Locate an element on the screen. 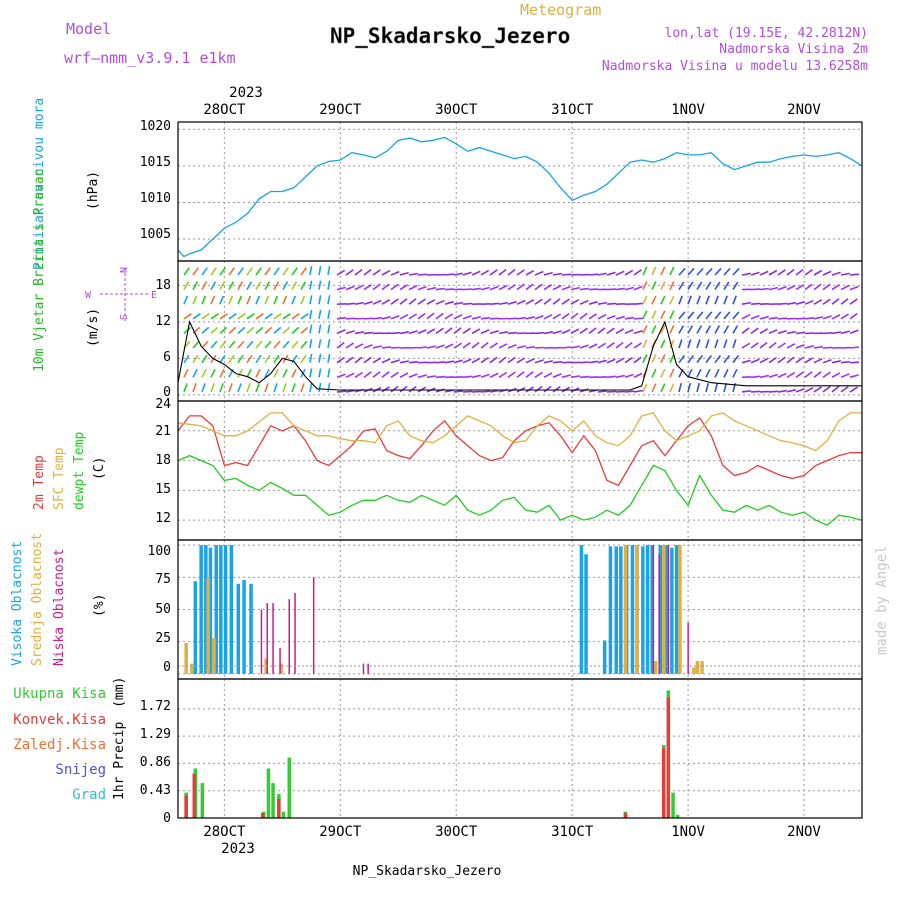  wind-ylabel: 10m Vjetar Brzina i Pravac is located at coordinates (39, 271).